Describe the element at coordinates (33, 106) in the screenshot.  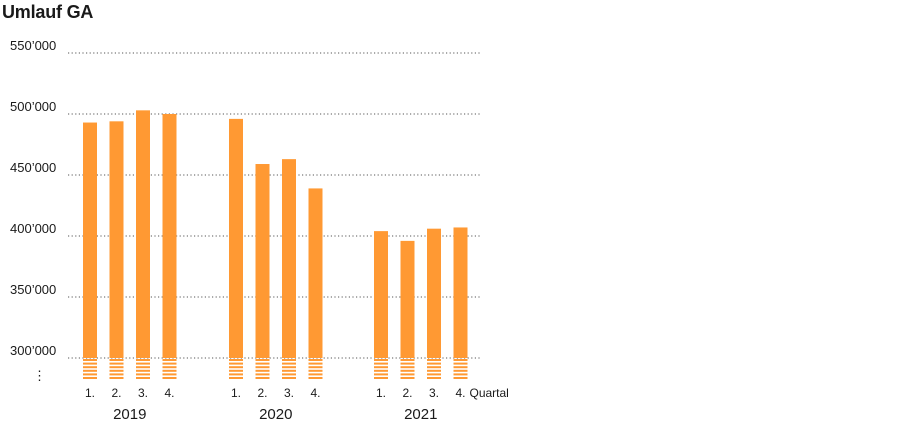
I see `y-tick-label: 500’000` at that location.